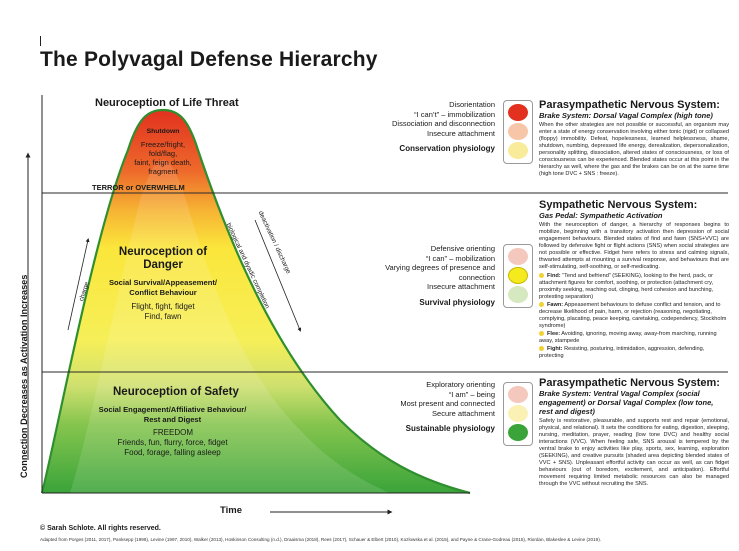  I want to click on danger-responses: Flight, fight, fidget Find, fawn, so click(163, 312).